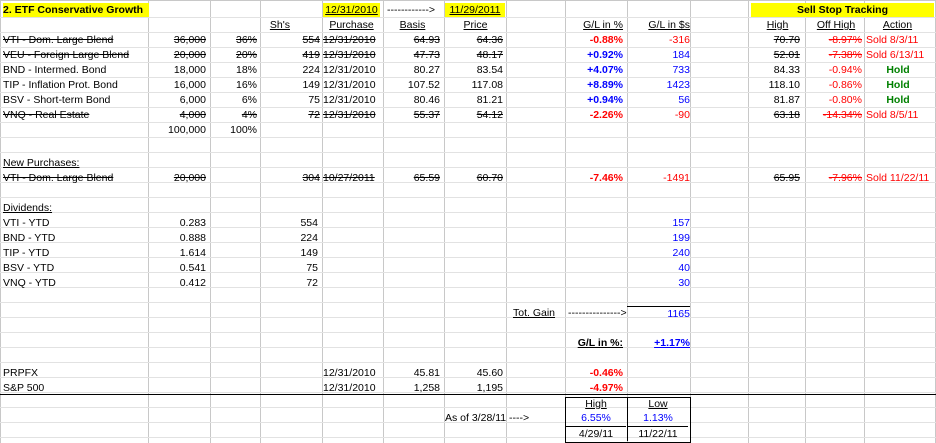  What do you see at coordinates (21, 373) in the screenshot?
I see `benchmark-name: PRPFX` at bounding box center [21, 373].